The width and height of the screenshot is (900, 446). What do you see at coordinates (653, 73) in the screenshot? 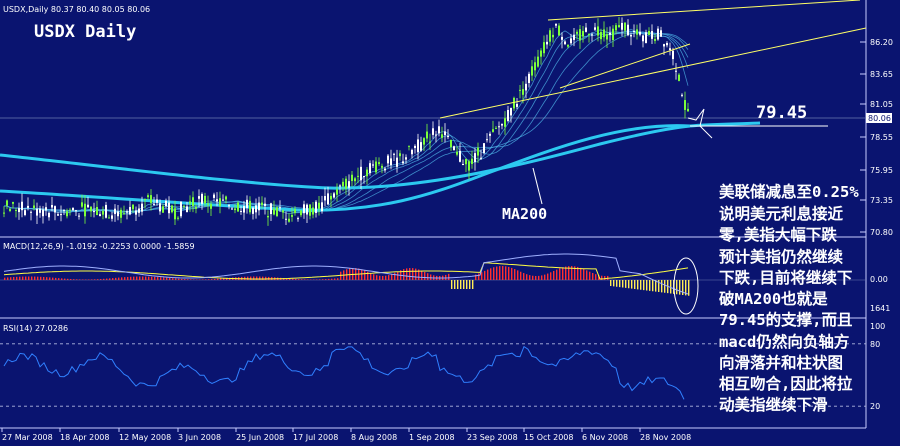
I see `channel-trendline` at bounding box center [653, 73].